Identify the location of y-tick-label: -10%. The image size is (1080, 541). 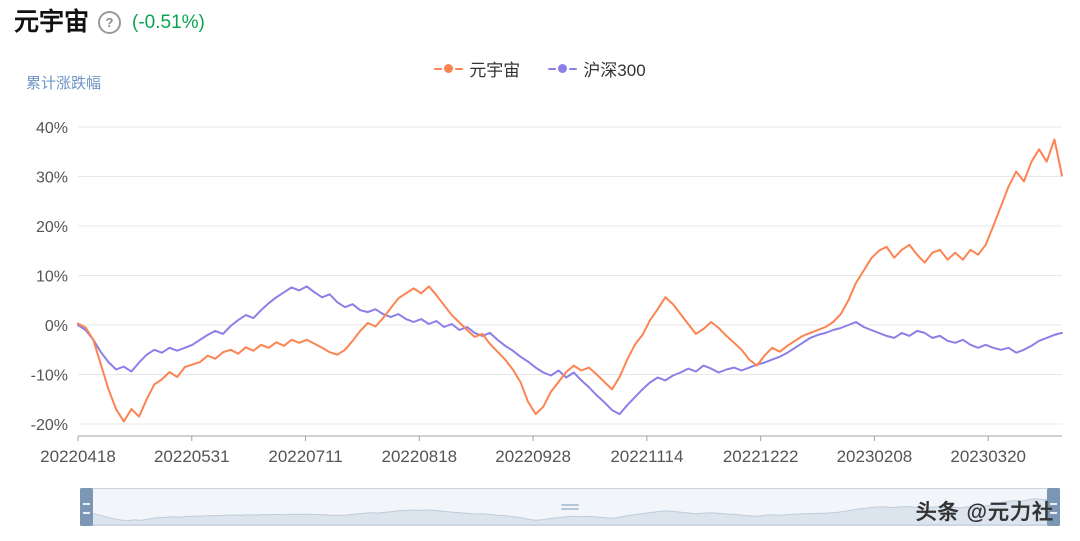
(49, 376).